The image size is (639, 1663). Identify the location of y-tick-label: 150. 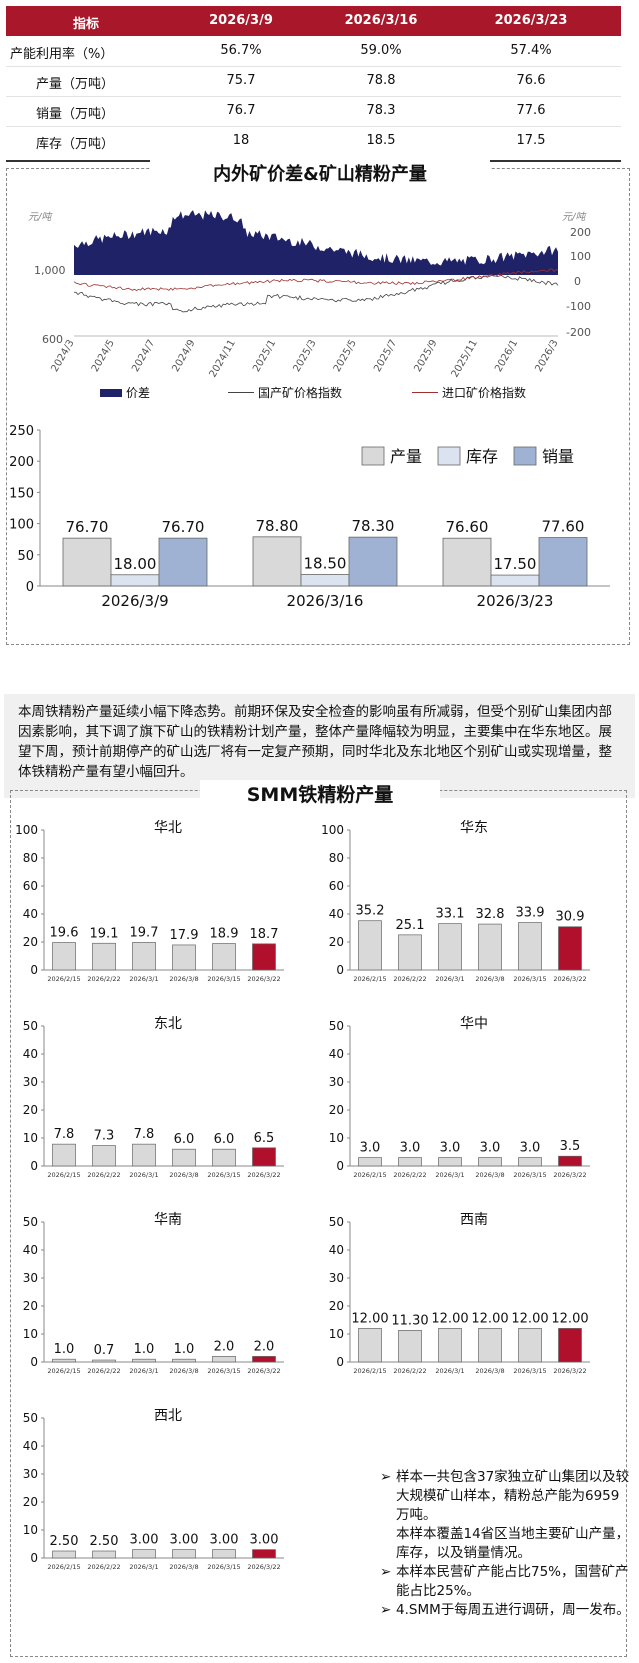
(22, 493).